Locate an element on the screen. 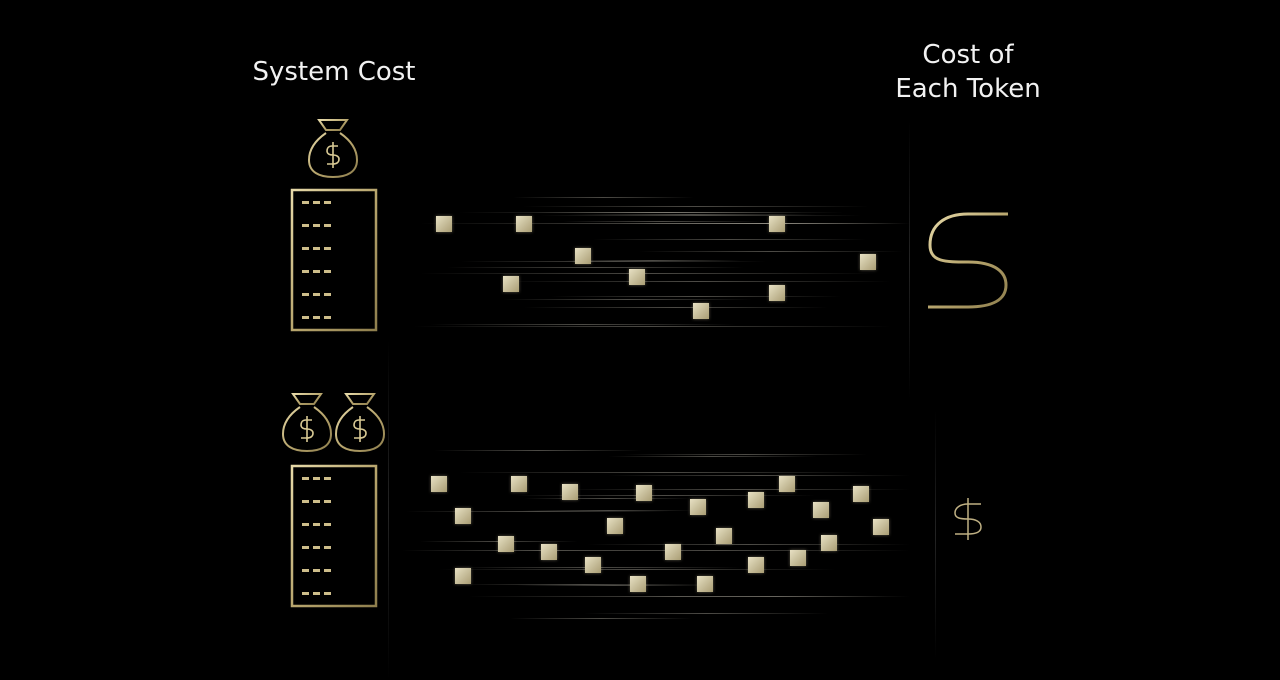 The width and height of the screenshot is (1280, 680). dollar-icon-small is located at coordinates (968, 519).